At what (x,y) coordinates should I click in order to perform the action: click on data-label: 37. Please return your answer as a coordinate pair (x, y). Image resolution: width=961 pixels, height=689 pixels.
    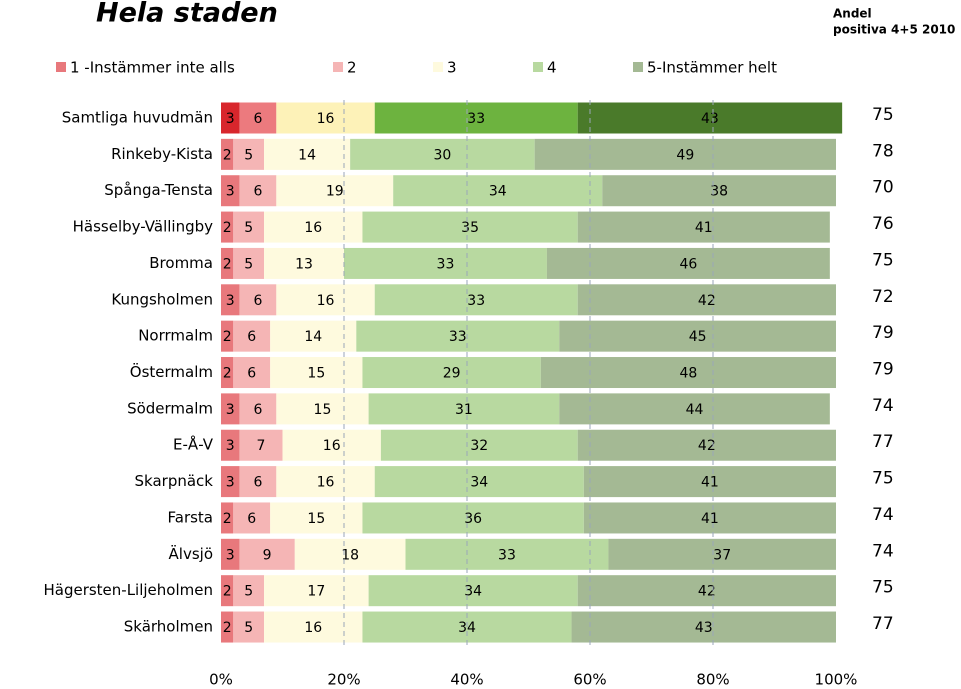
    Looking at the image, I should click on (722, 555).